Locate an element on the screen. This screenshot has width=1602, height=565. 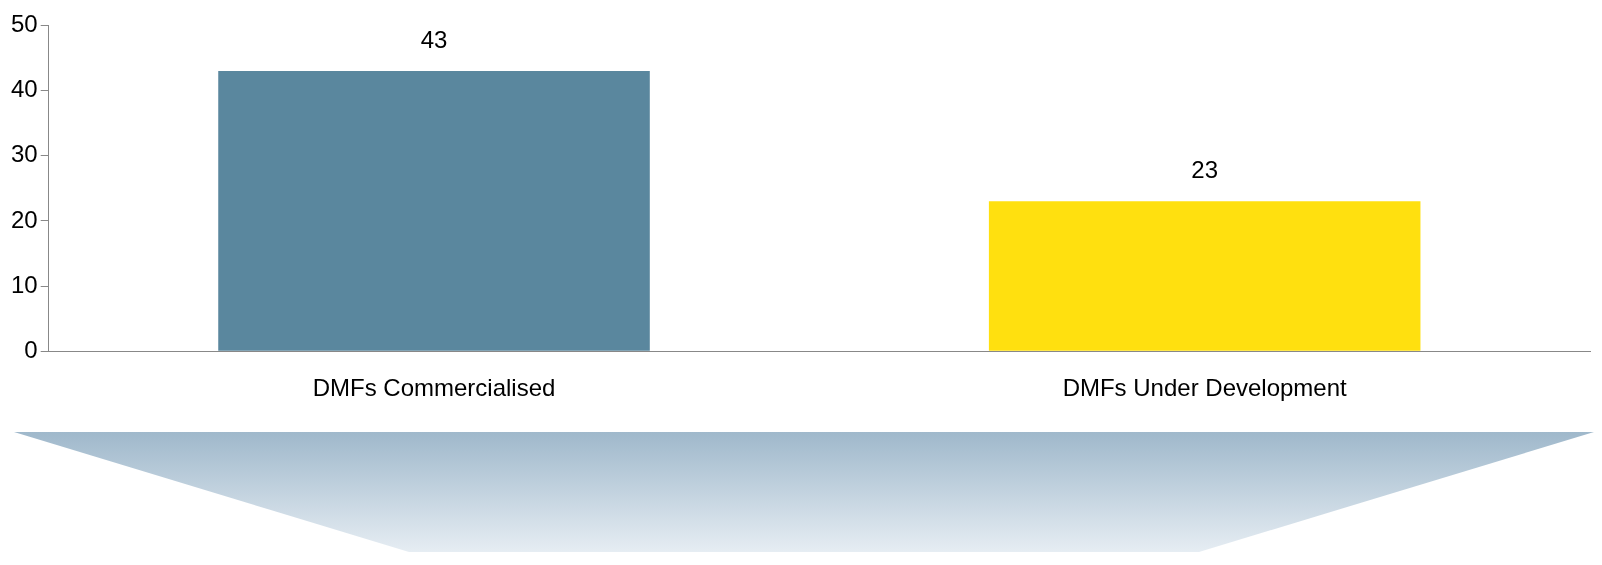
x-tick-label: DMFs Commercialised is located at coordinates (434, 388).